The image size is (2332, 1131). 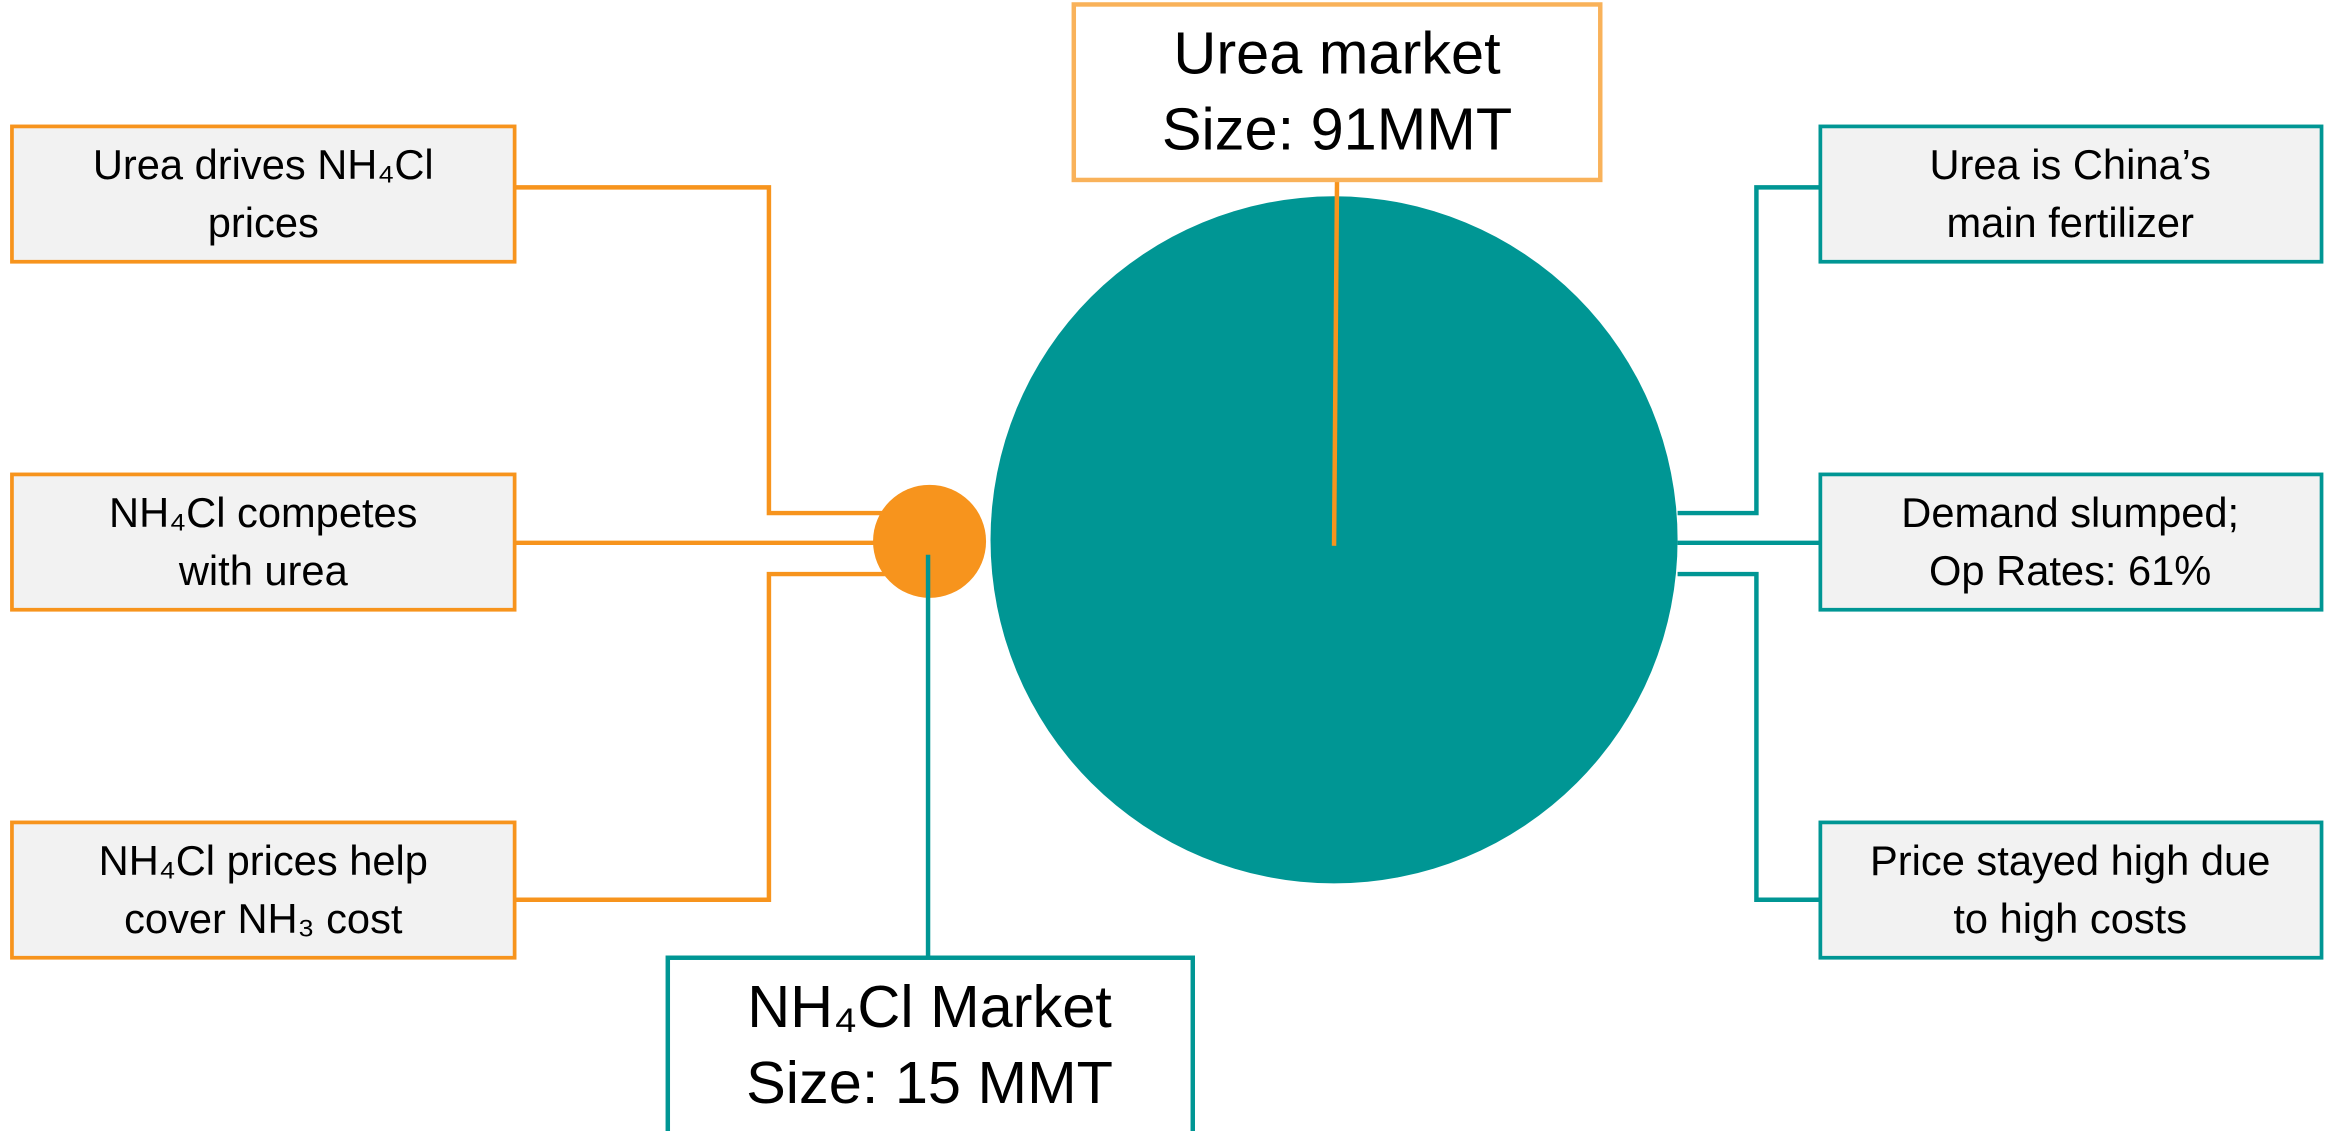 What do you see at coordinates (930, 1043) in the screenshot?
I see `nh4cl-market-box` at bounding box center [930, 1043].